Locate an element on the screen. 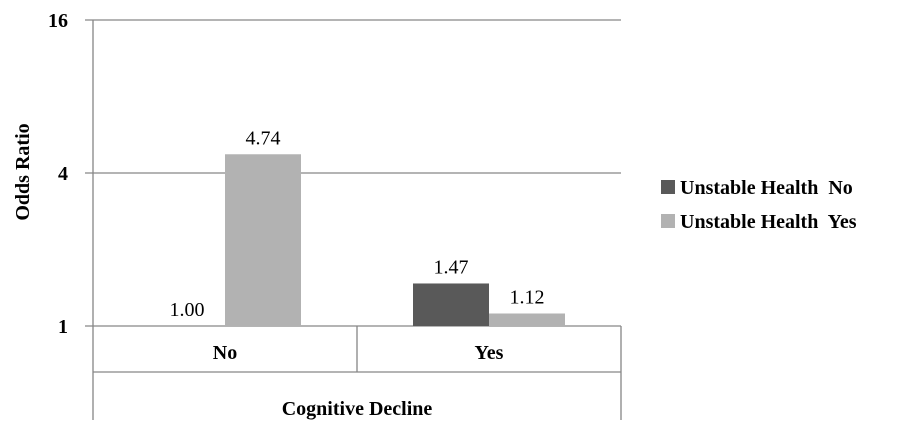 The width and height of the screenshot is (922, 423). x-tick-label-no: No is located at coordinates (225, 353).